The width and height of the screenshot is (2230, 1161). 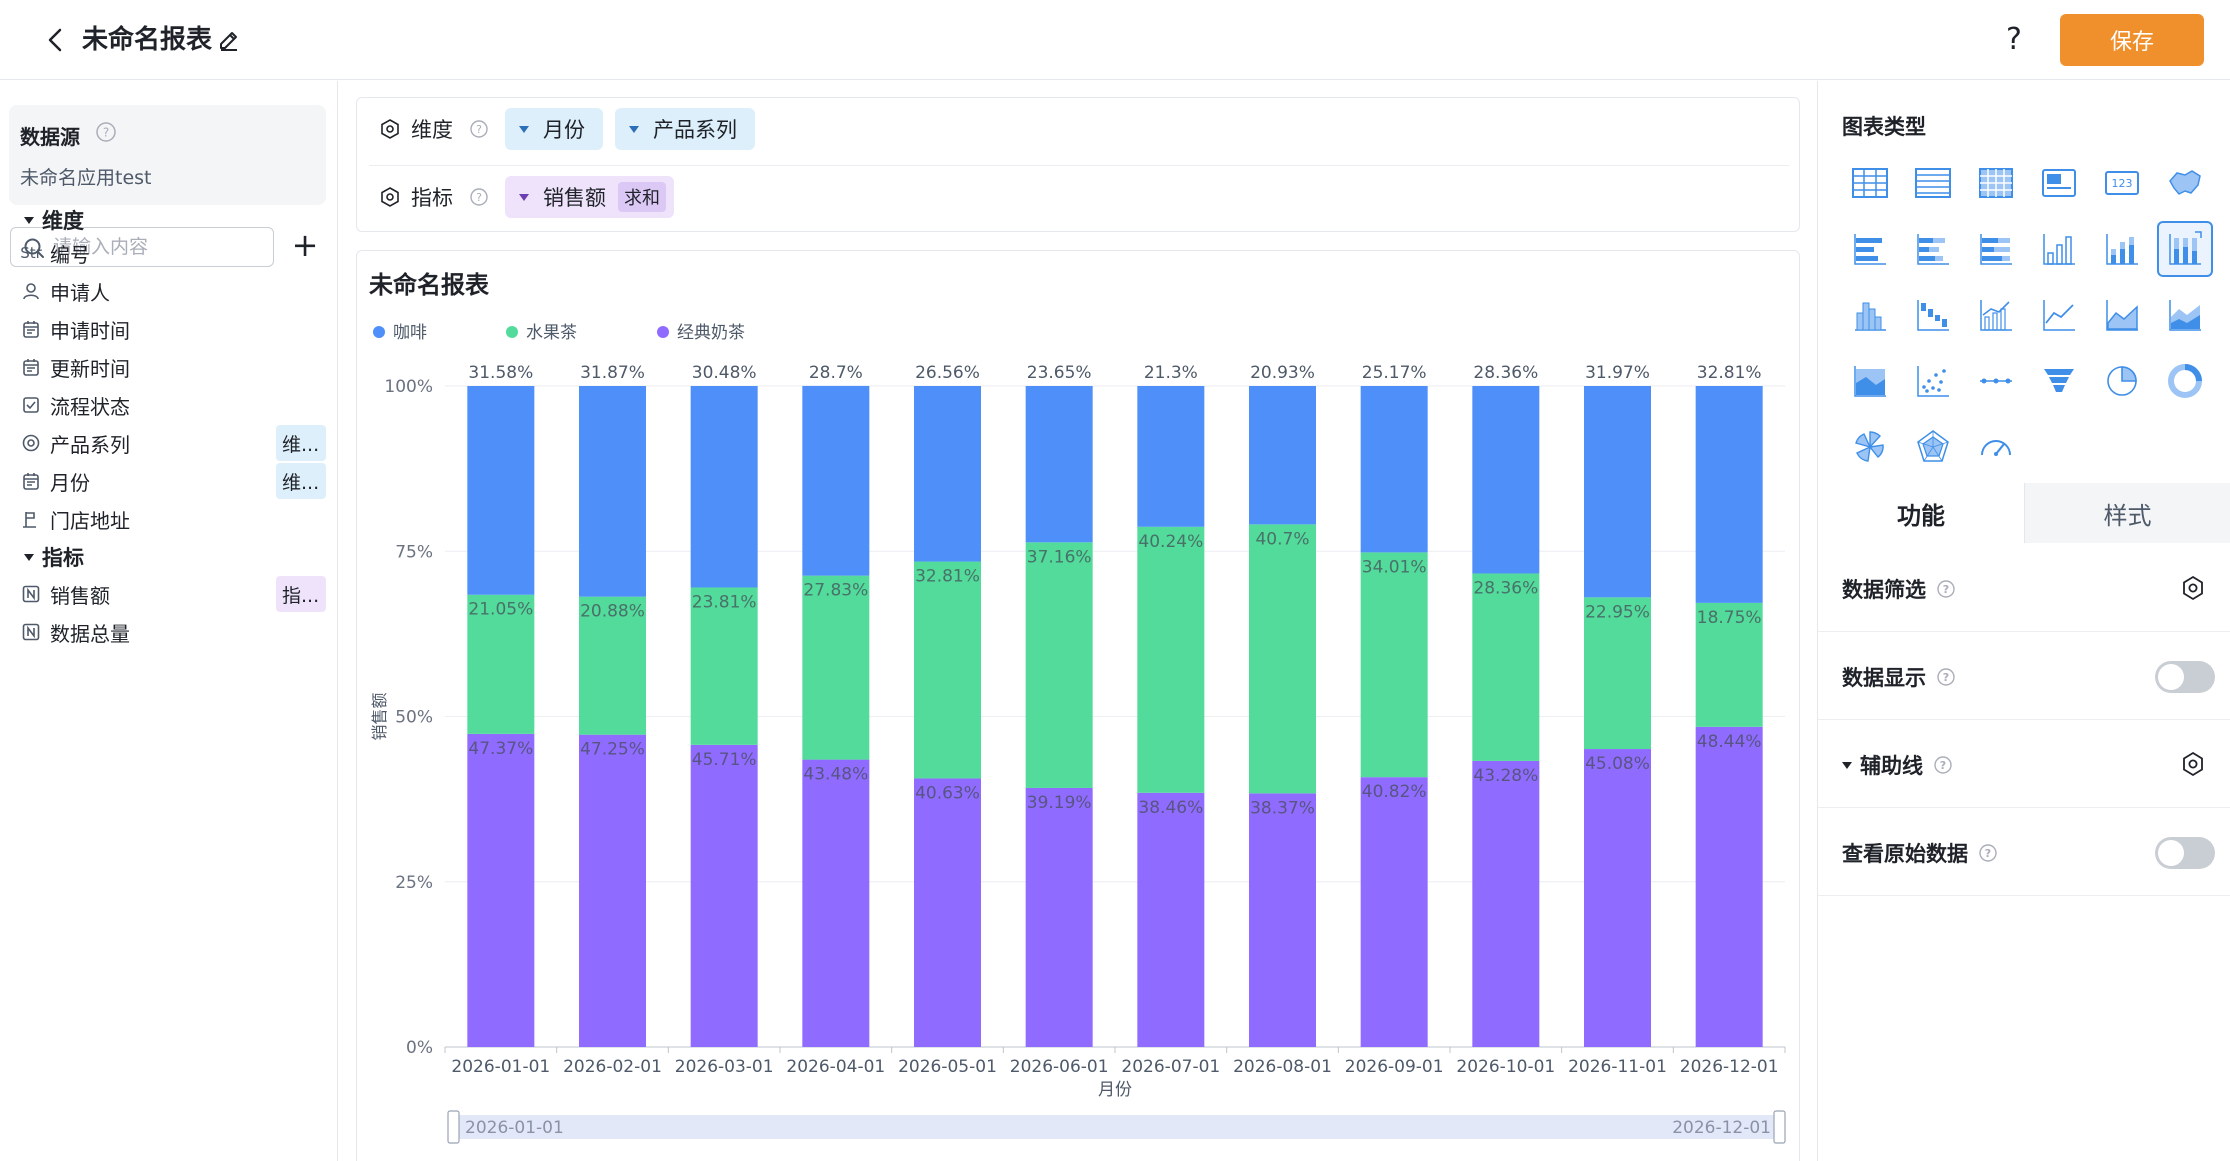 What do you see at coordinates (1996, 183) in the screenshot?
I see `pivot-table-icon` at bounding box center [1996, 183].